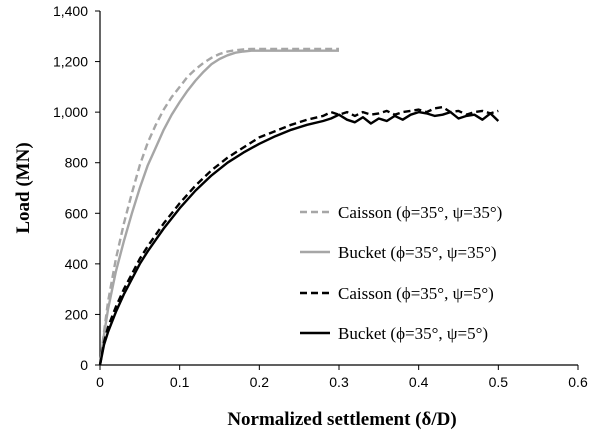 This screenshot has width=600, height=433. I want to click on y-tick-label: 1,000, so click(70, 112).